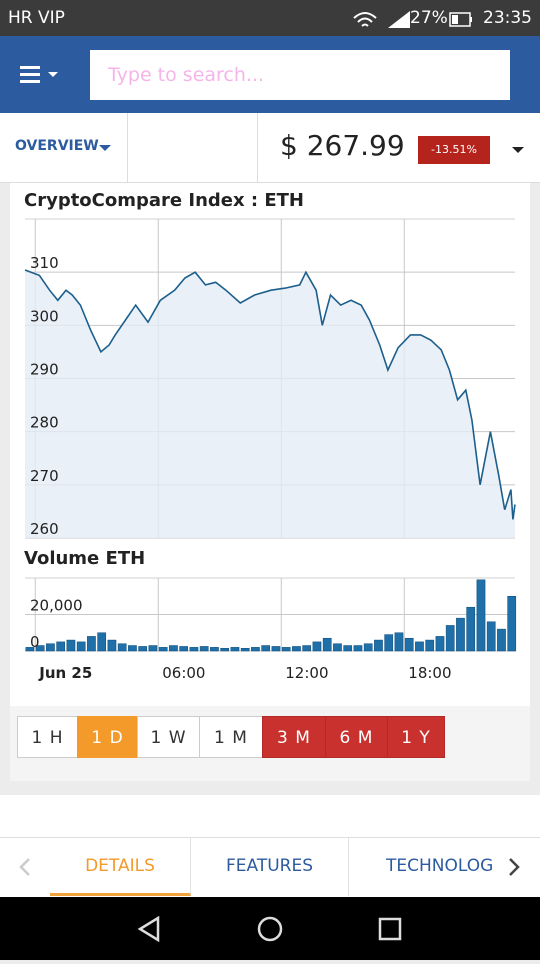  What do you see at coordinates (439, 866) in the screenshot?
I see `tab: TECHNOLOGY` at bounding box center [439, 866].